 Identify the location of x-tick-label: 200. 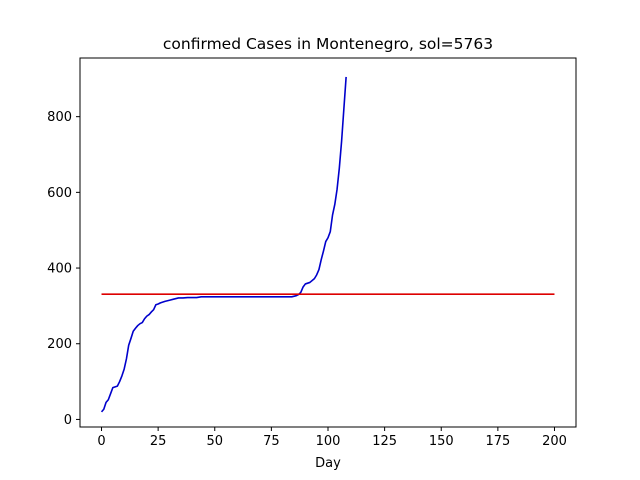
(554, 441).